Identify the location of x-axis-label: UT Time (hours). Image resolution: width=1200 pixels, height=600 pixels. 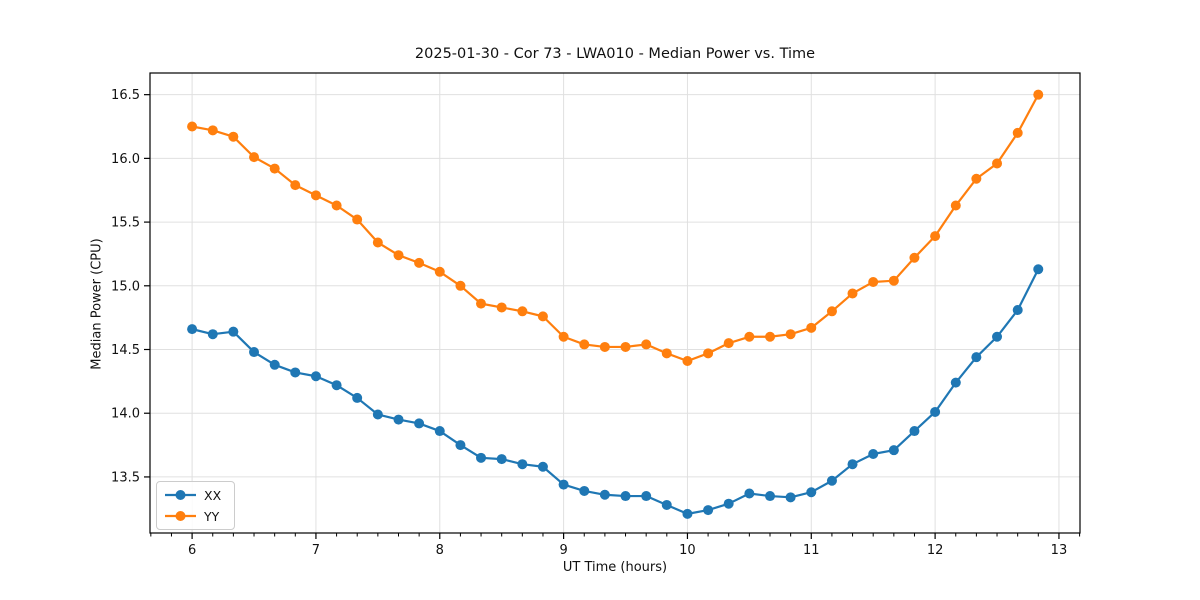
(615, 567).